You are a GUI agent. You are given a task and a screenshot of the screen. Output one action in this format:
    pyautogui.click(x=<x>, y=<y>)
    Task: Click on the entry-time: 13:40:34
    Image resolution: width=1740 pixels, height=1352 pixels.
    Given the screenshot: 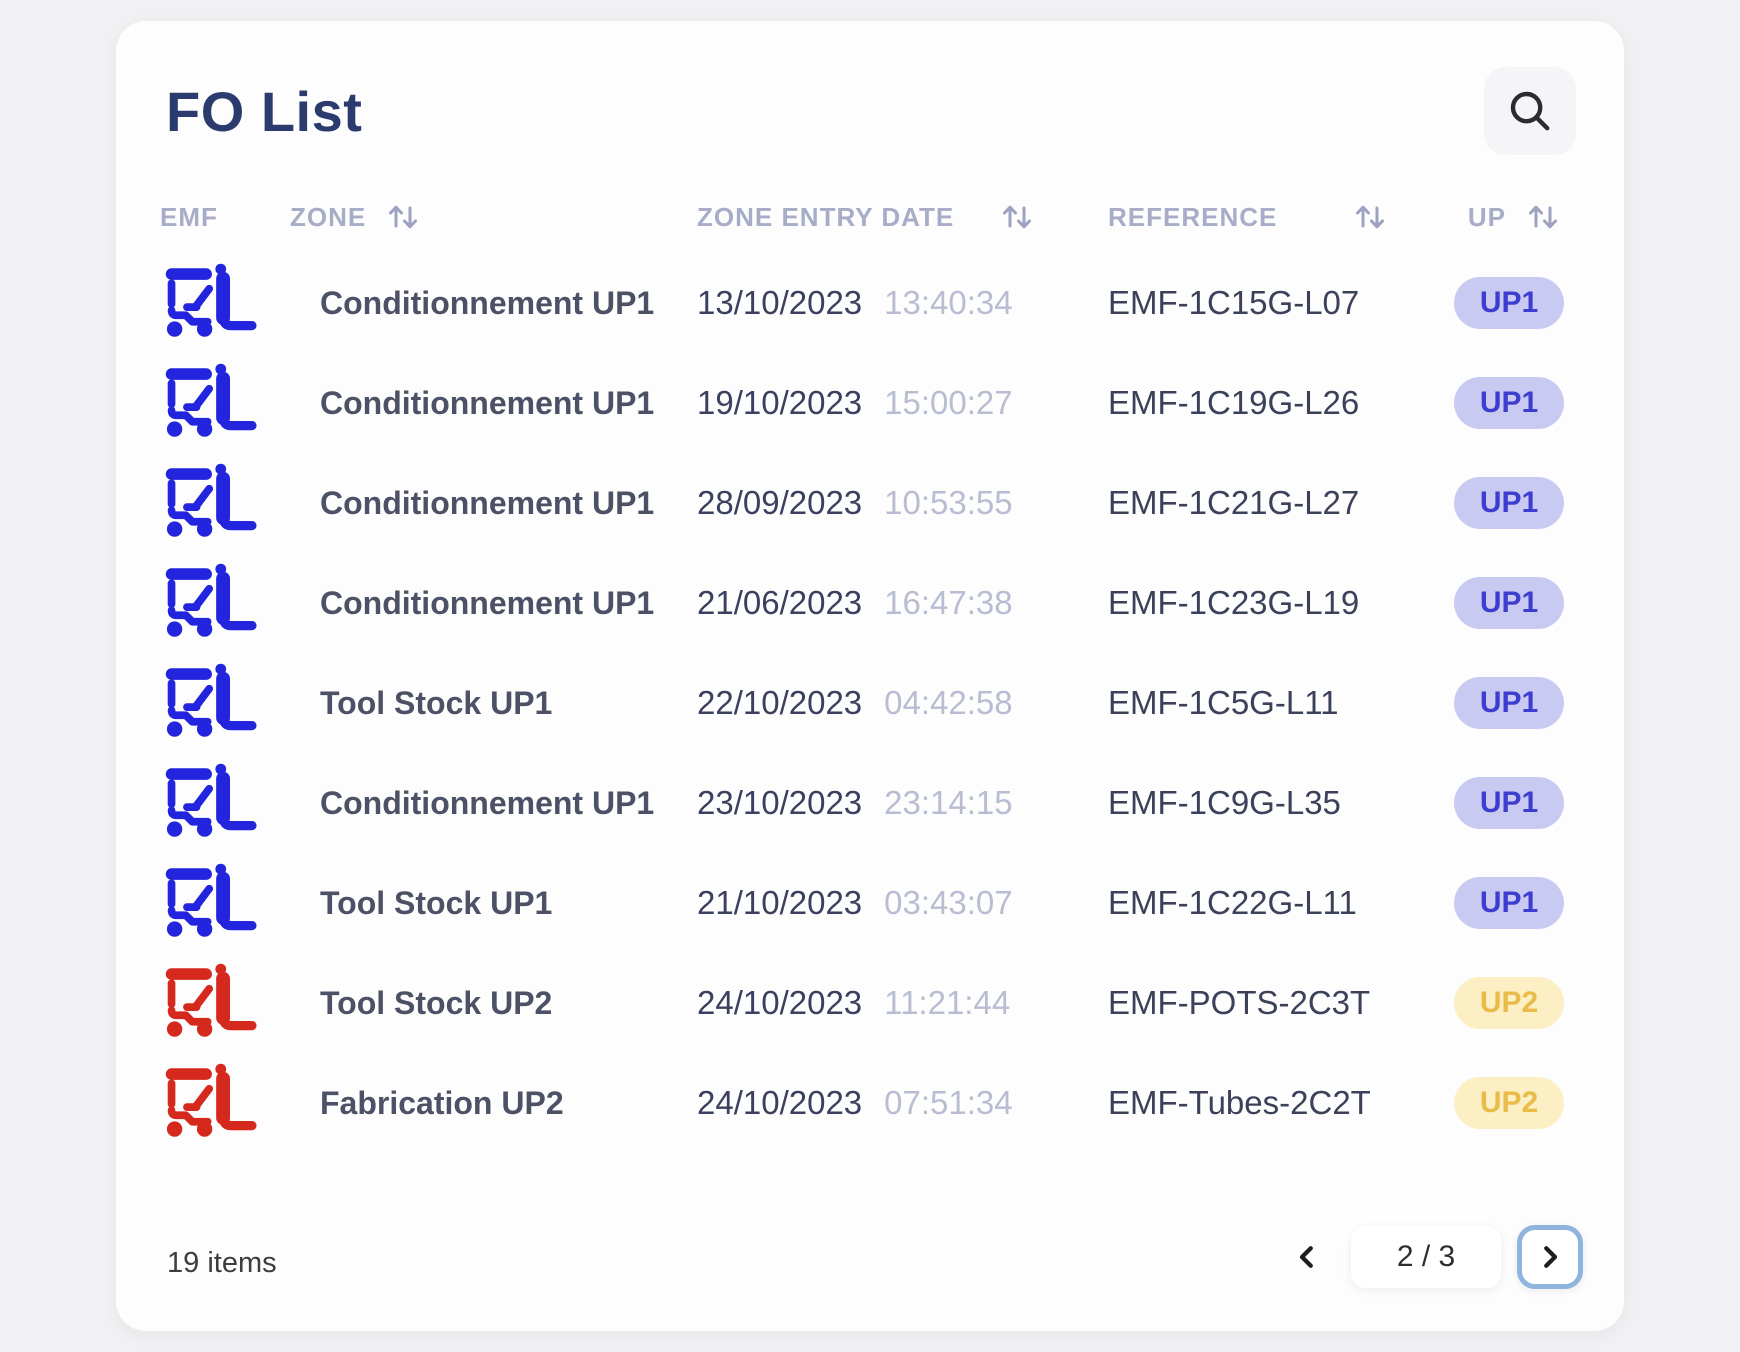 What is the action you would take?
    pyautogui.click(x=948, y=302)
    